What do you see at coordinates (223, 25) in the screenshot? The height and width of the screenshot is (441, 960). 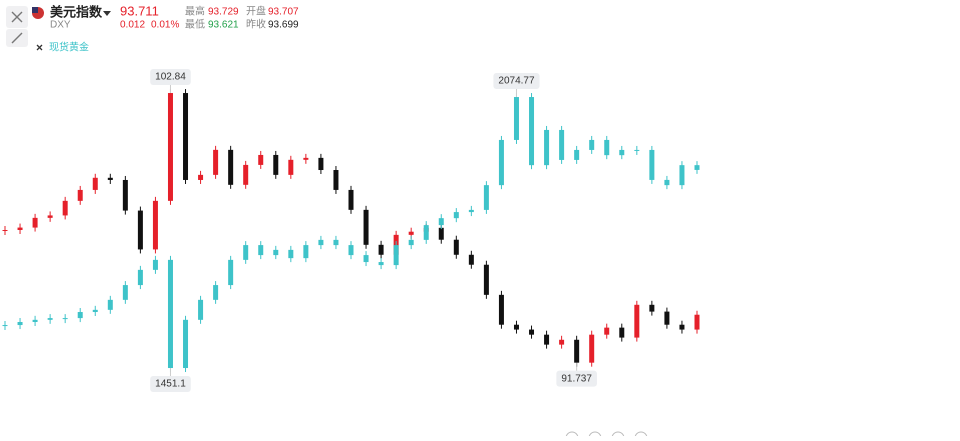 I see `low: 93.621` at bounding box center [223, 25].